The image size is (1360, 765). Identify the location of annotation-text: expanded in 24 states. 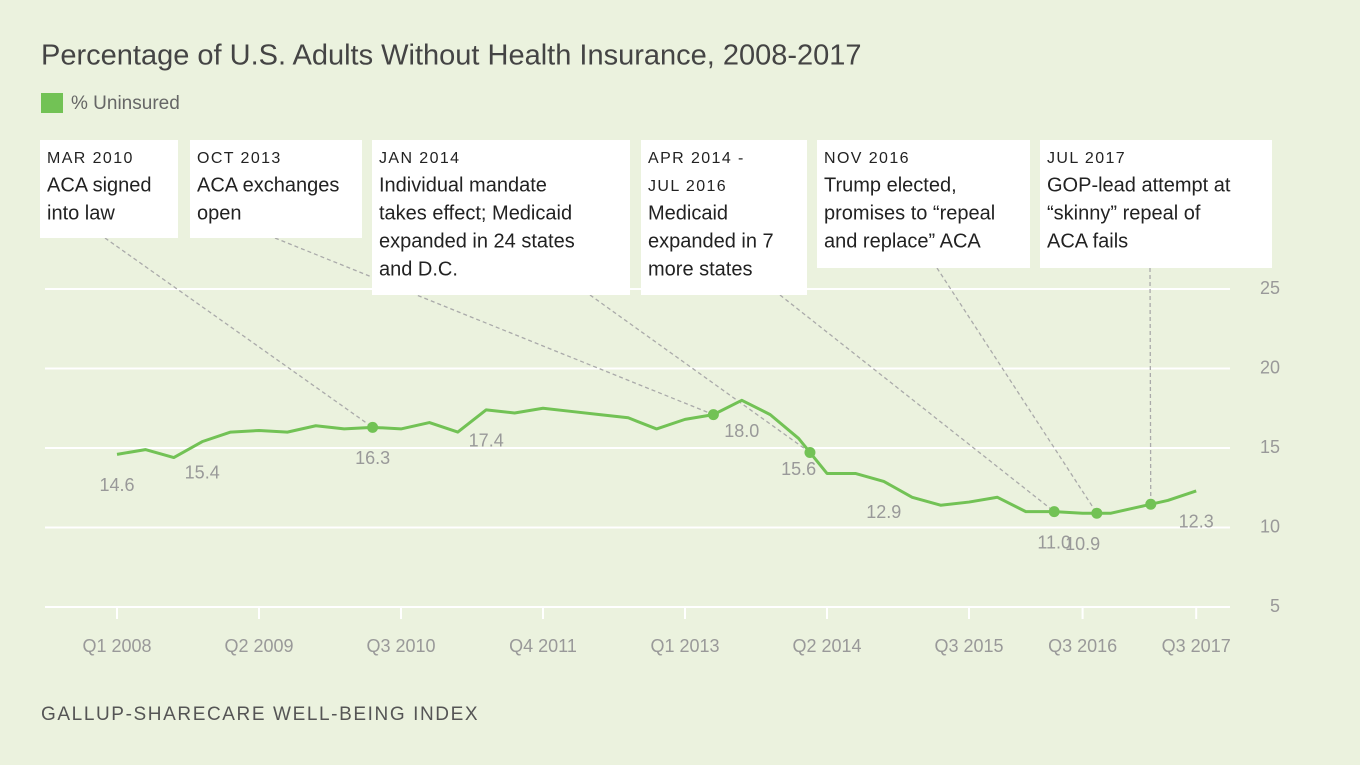
(477, 241).